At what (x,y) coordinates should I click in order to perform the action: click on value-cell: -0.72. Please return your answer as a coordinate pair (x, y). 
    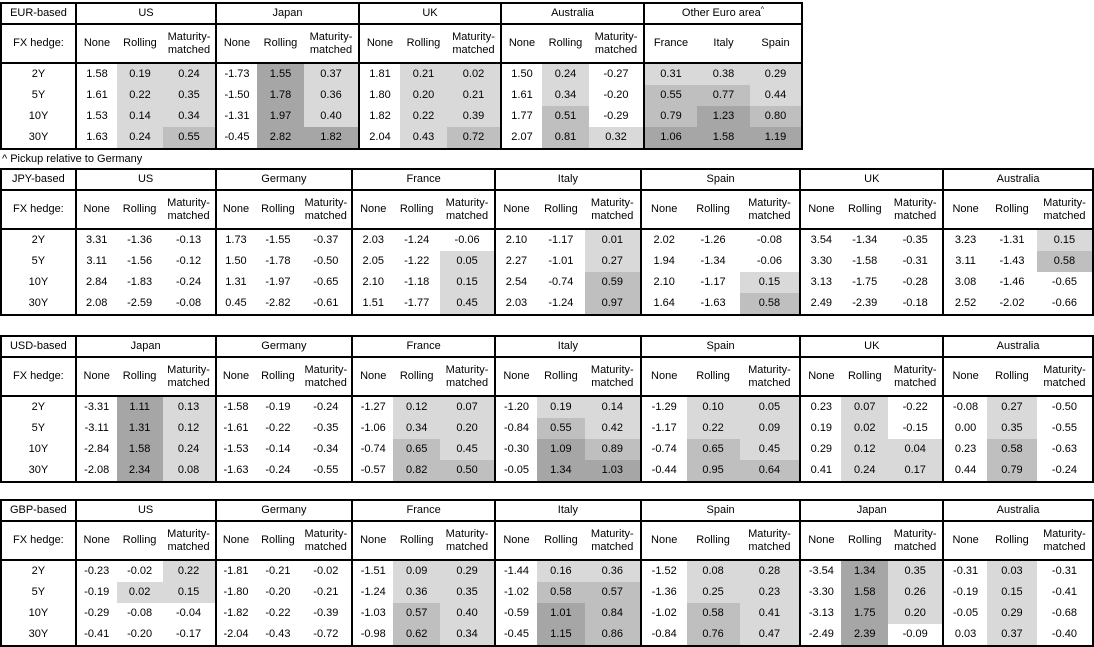
    Looking at the image, I should click on (326, 634).